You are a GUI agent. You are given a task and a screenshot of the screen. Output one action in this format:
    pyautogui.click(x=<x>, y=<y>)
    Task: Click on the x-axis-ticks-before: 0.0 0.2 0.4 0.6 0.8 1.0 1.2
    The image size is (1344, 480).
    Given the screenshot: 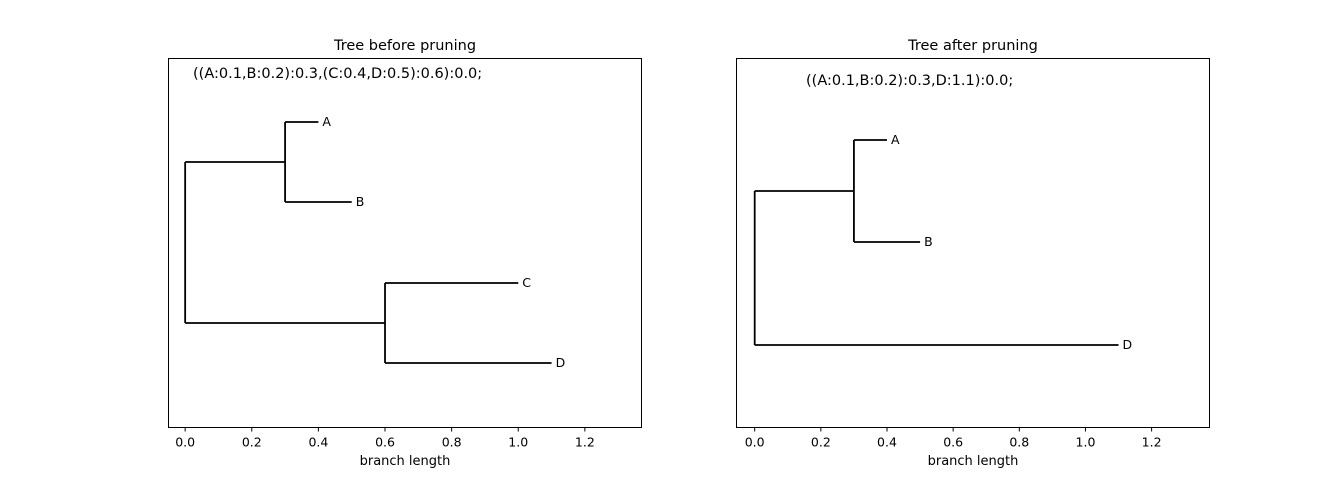 What is the action you would take?
    pyautogui.click(x=385, y=438)
    